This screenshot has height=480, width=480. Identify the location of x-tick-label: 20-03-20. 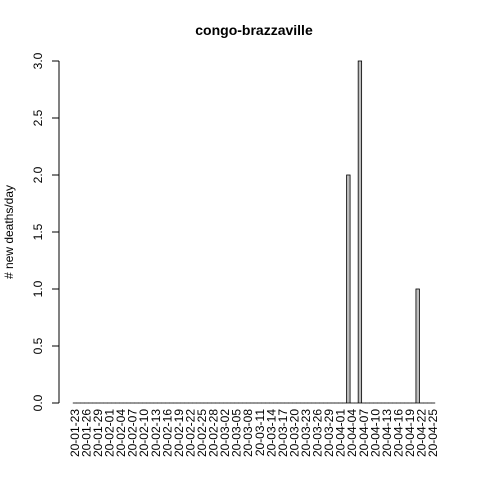
(294, 433).